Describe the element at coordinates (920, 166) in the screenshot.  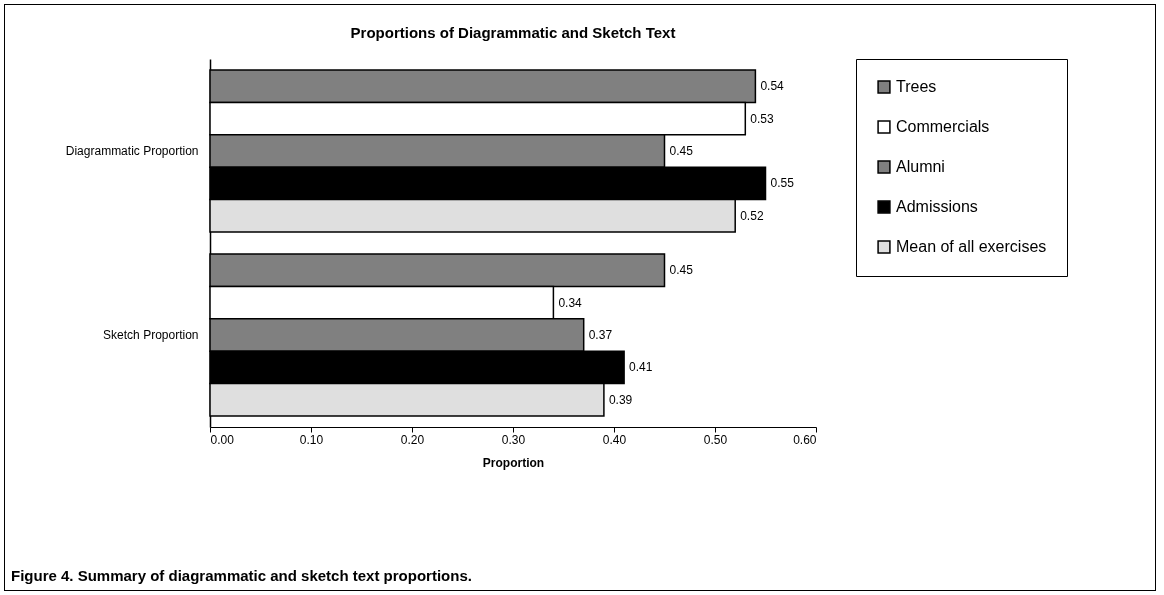
I see `legend-label: Alumni` at that location.